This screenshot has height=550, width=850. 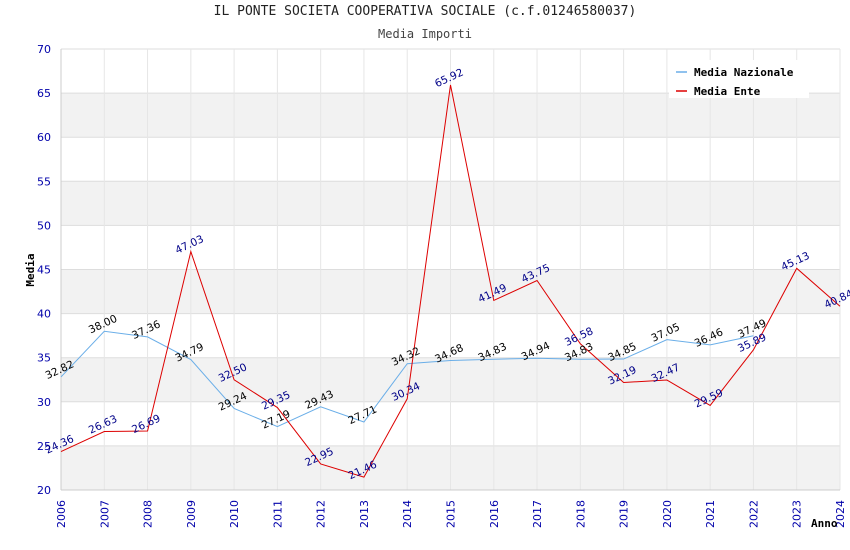 I want to click on y-tick-label: 50, so click(x=44, y=225).